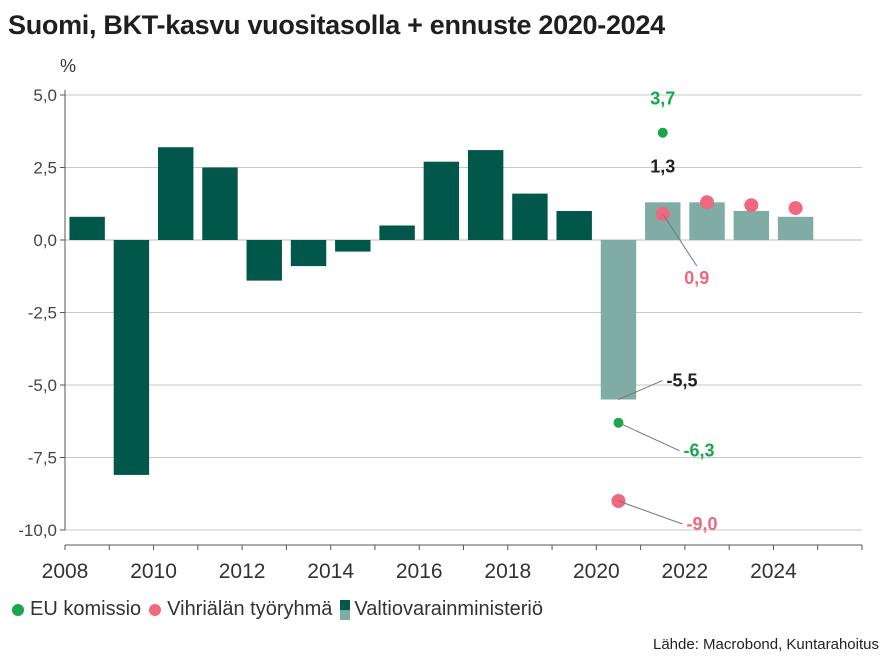  I want to click on dot-vihriala-2024, so click(795, 208).